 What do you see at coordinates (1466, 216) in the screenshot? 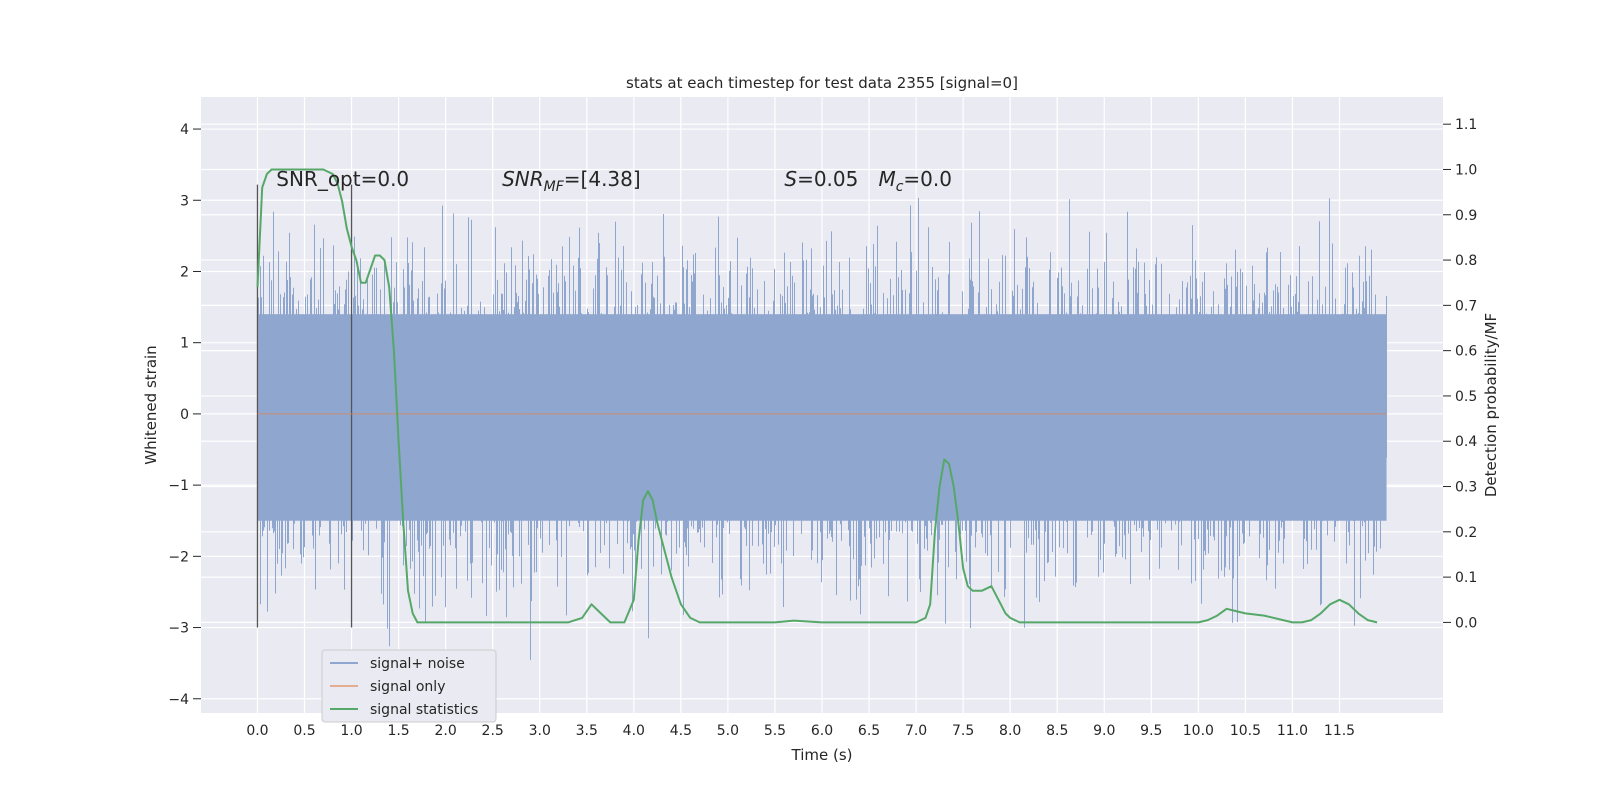
I see `y-tick-label-right: 0.9` at bounding box center [1466, 216].